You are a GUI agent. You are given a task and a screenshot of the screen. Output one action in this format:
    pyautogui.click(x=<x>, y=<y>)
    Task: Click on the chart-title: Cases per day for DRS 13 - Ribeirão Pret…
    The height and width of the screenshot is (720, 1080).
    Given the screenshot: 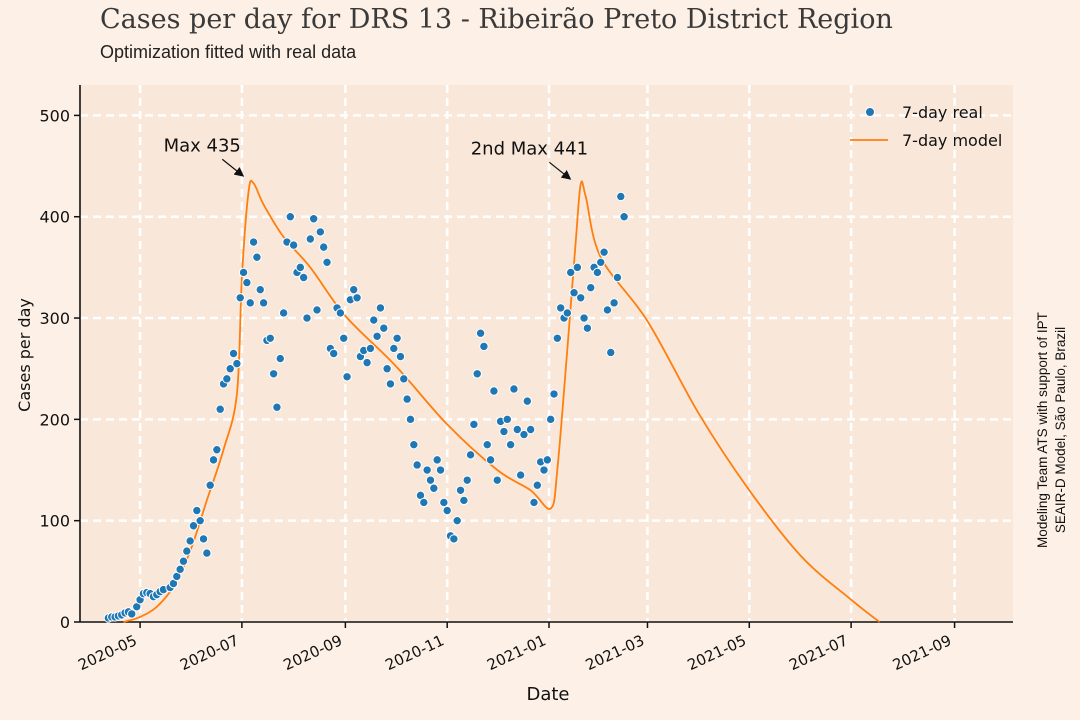 What is the action you would take?
    pyautogui.click(x=496, y=19)
    